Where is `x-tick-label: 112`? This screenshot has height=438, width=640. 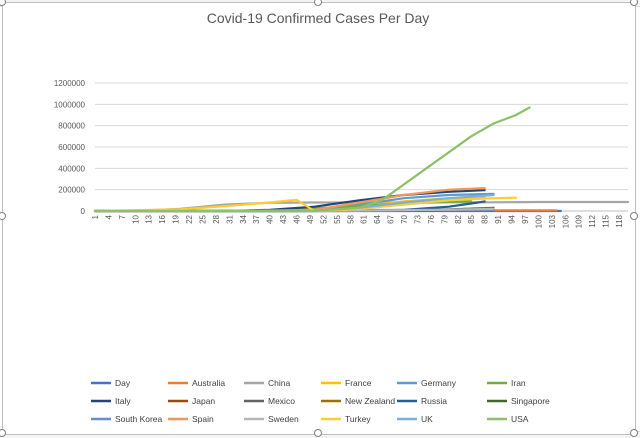 x-tick-label: 112 is located at coordinates (592, 220).